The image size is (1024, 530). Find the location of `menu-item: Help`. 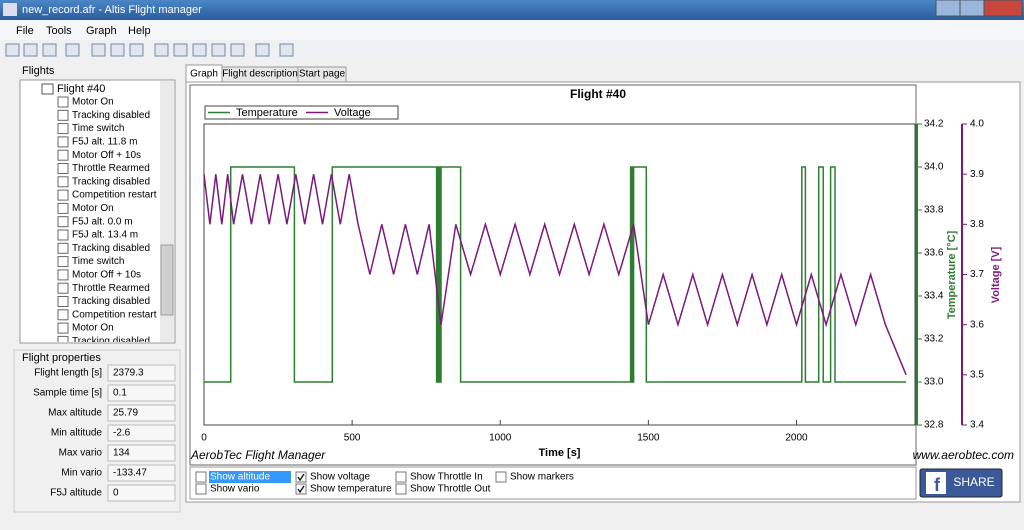

menu-item: Help is located at coordinates (139, 31).